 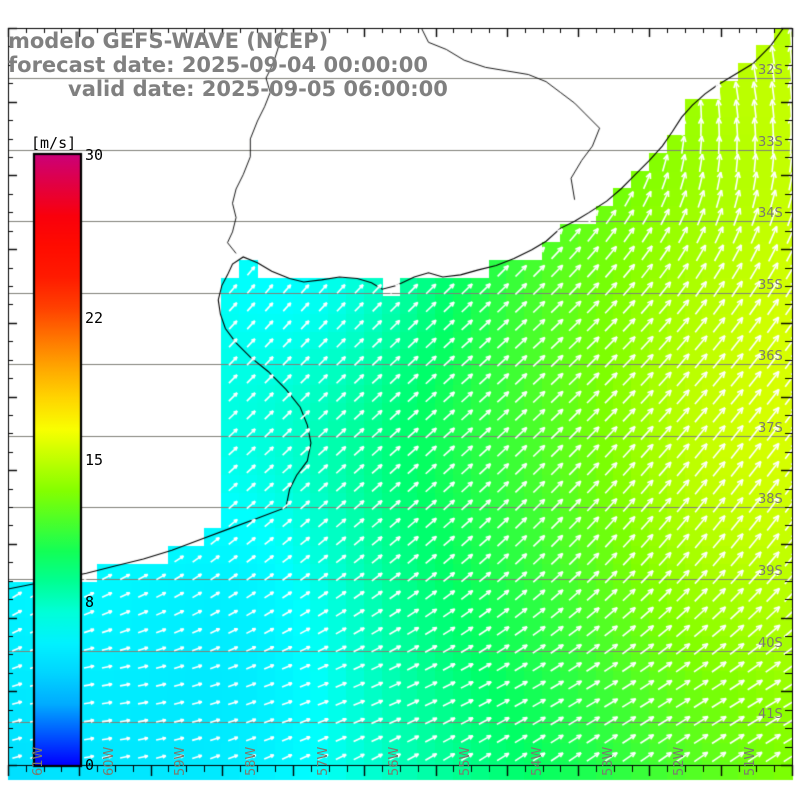 I want to click on lat-label-33S: 33S, so click(x=770, y=142).